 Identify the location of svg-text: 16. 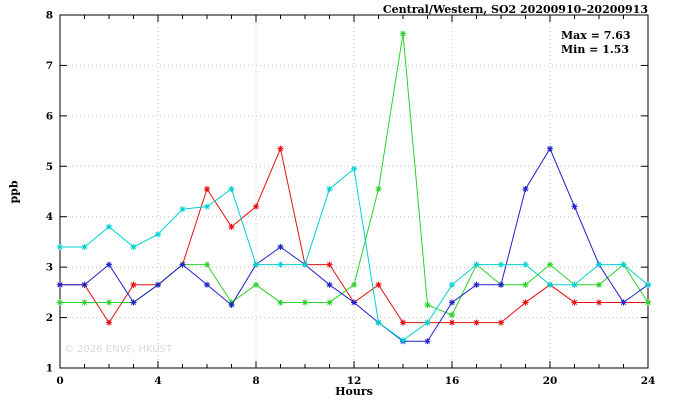
(452, 381).